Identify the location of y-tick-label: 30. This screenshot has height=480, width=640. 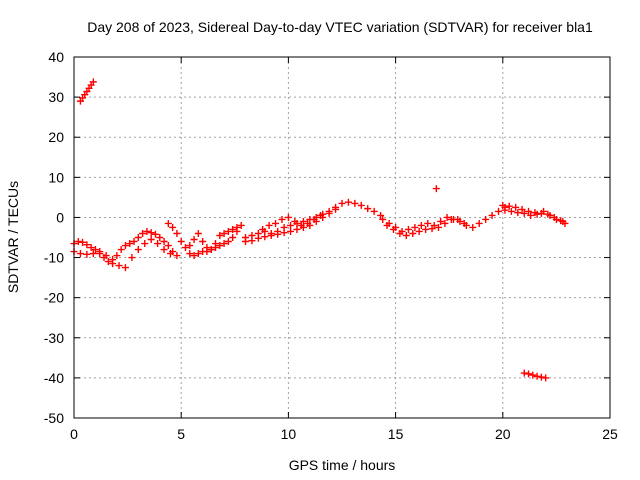
(56, 97).